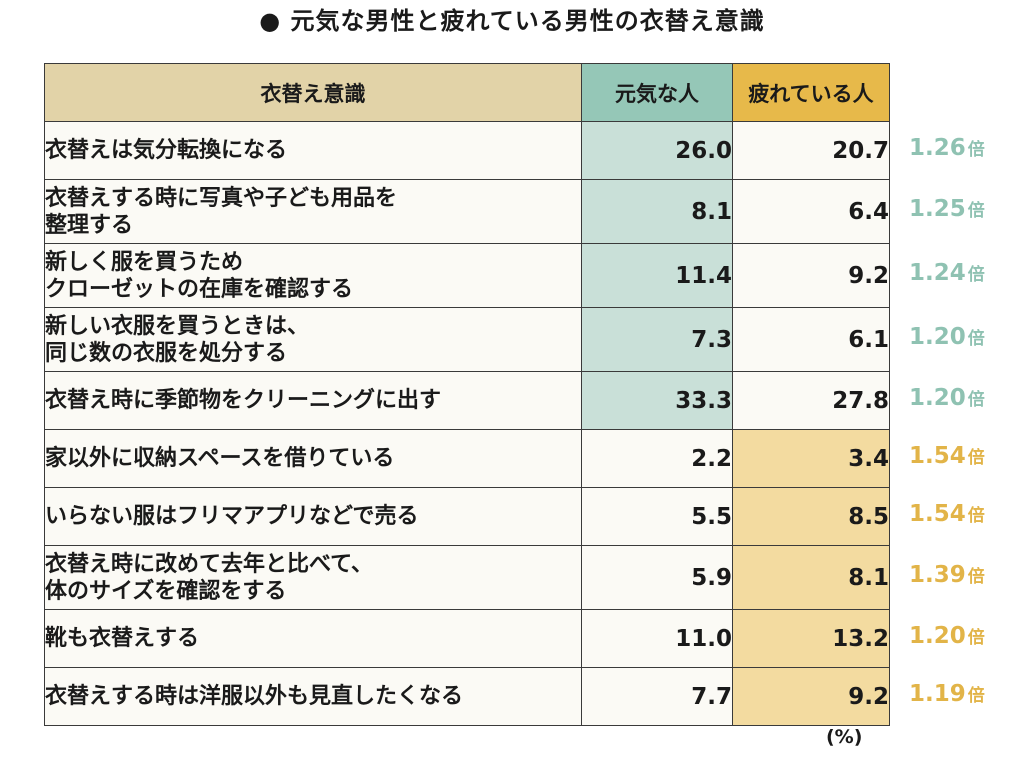 This screenshot has height=757, width=1024. I want to click on table-row: 衣替え時に季節物をクリーニングに出す 33.3 27.8, so click(467, 400).